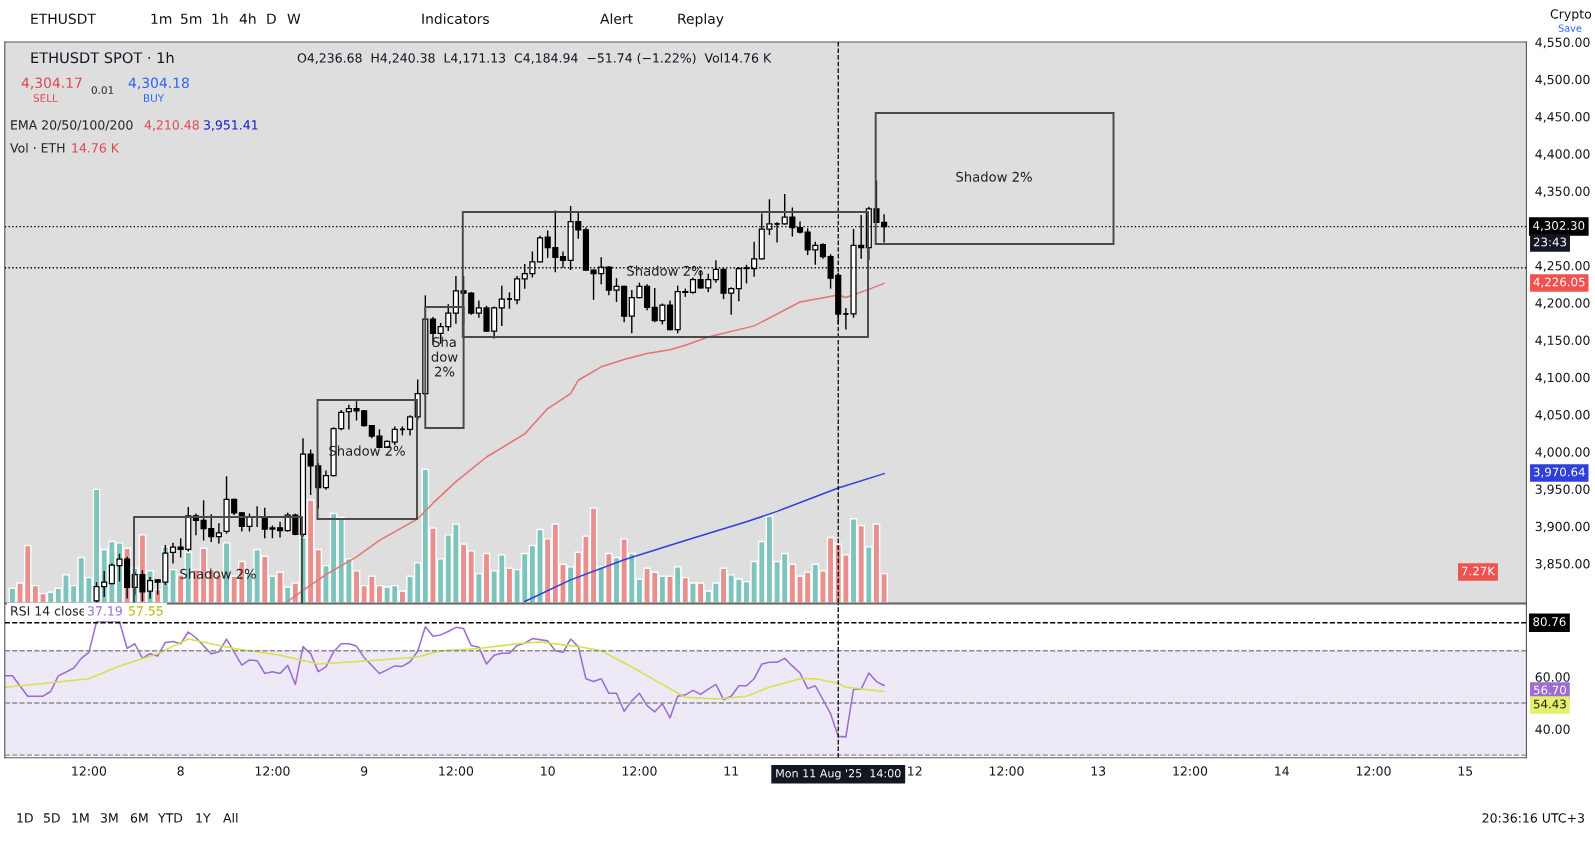 Image resolution: width=1595 pixels, height=841 pixels. Describe the element at coordinates (154, 98) in the screenshot. I see `annotation: BUY` at that location.